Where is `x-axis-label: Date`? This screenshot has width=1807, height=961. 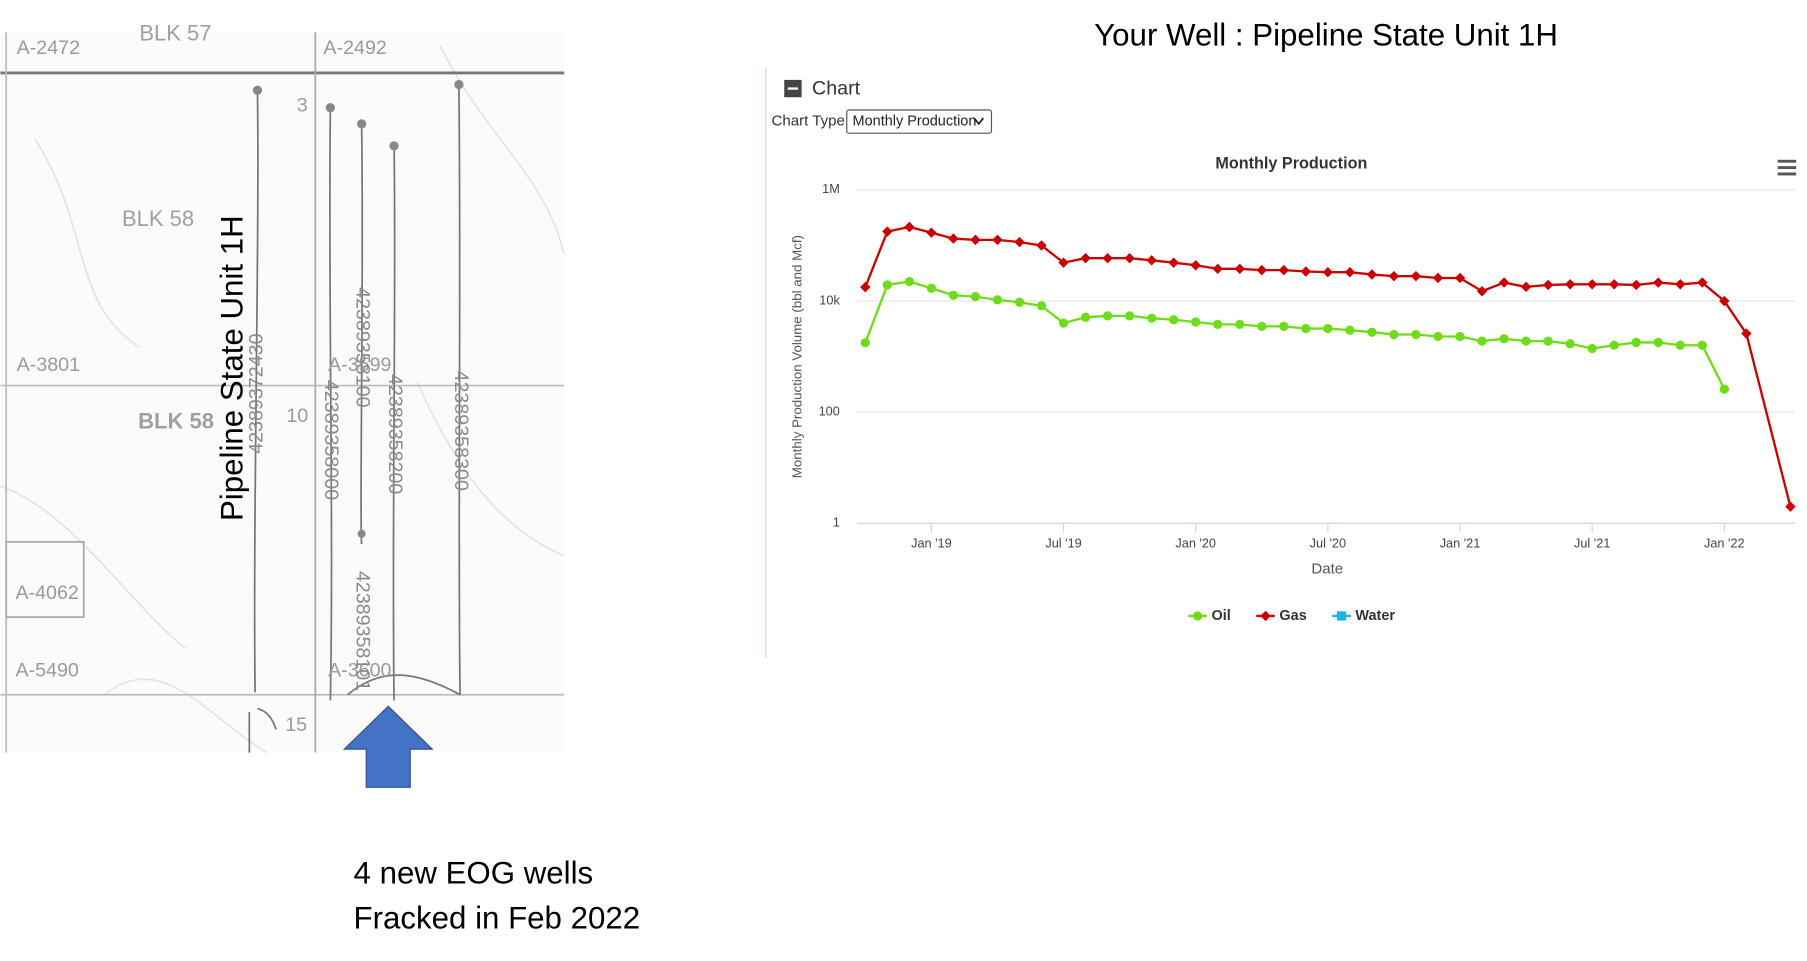
x-axis-label: Date is located at coordinates (1327, 569).